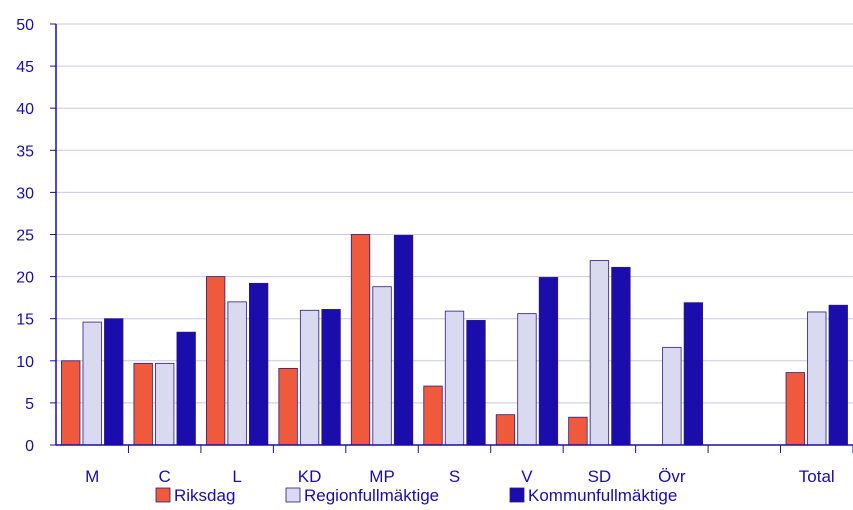 The image size is (853, 510). Describe the element at coordinates (25, 109) in the screenshot. I see `y-tick-label: 40` at that location.